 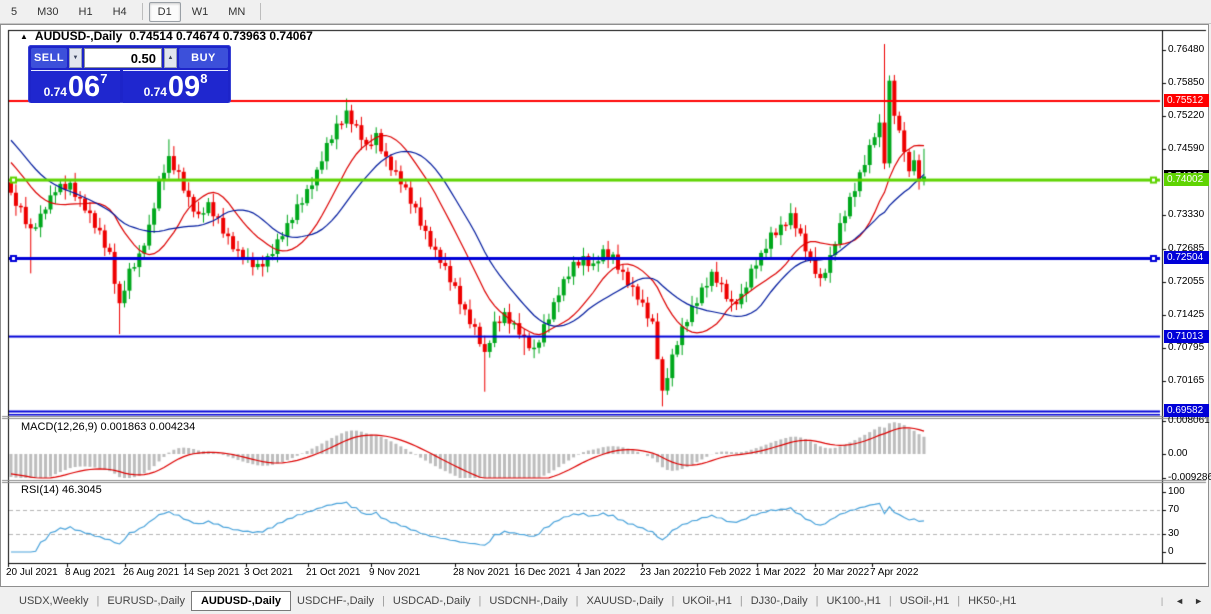 What do you see at coordinates (1186, 281) in the screenshot?
I see `price-axis-label: 0.72055` at bounding box center [1186, 281].